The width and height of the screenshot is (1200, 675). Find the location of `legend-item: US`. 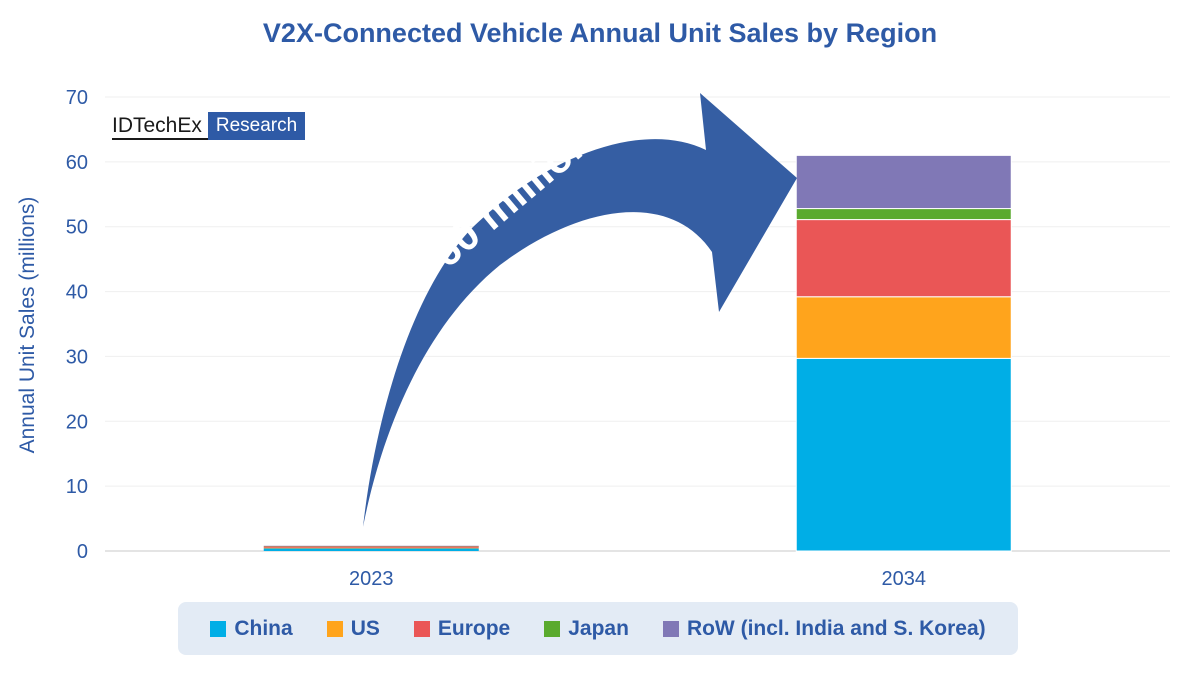

legend-item: US is located at coordinates (353, 628).